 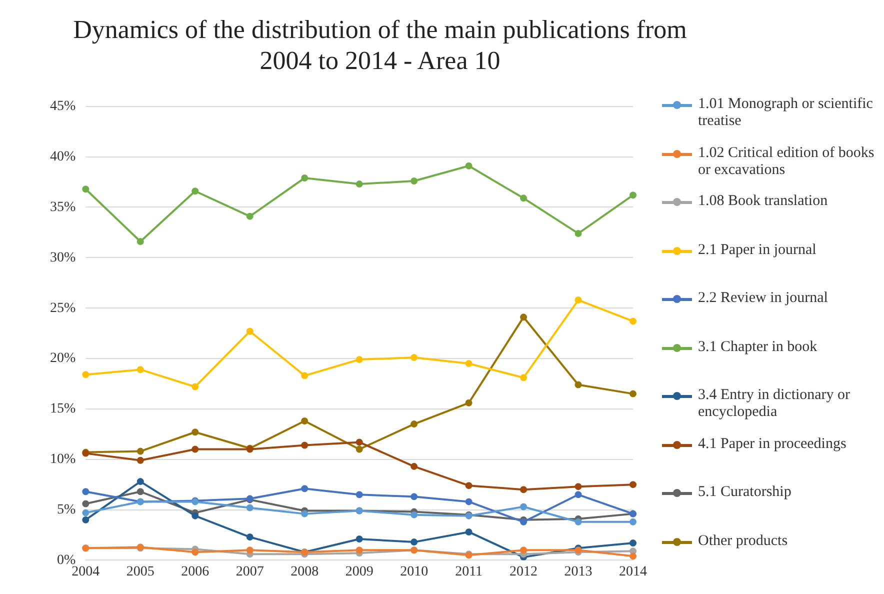 What do you see at coordinates (775, 404) in the screenshot?
I see `legend-label: 3.4 Entry in dictionary or encyclopedia` at bounding box center [775, 404].